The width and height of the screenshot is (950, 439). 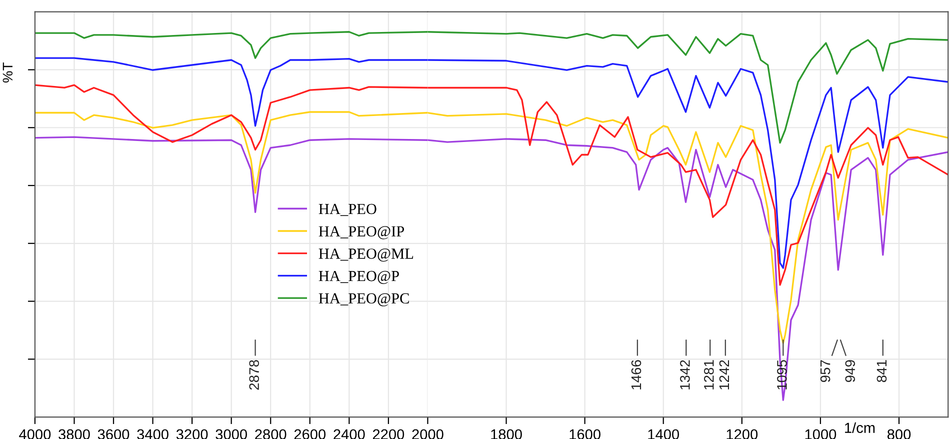 What do you see at coordinates (782, 375) in the screenshot?
I see `annotation: 1095` at bounding box center [782, 375].